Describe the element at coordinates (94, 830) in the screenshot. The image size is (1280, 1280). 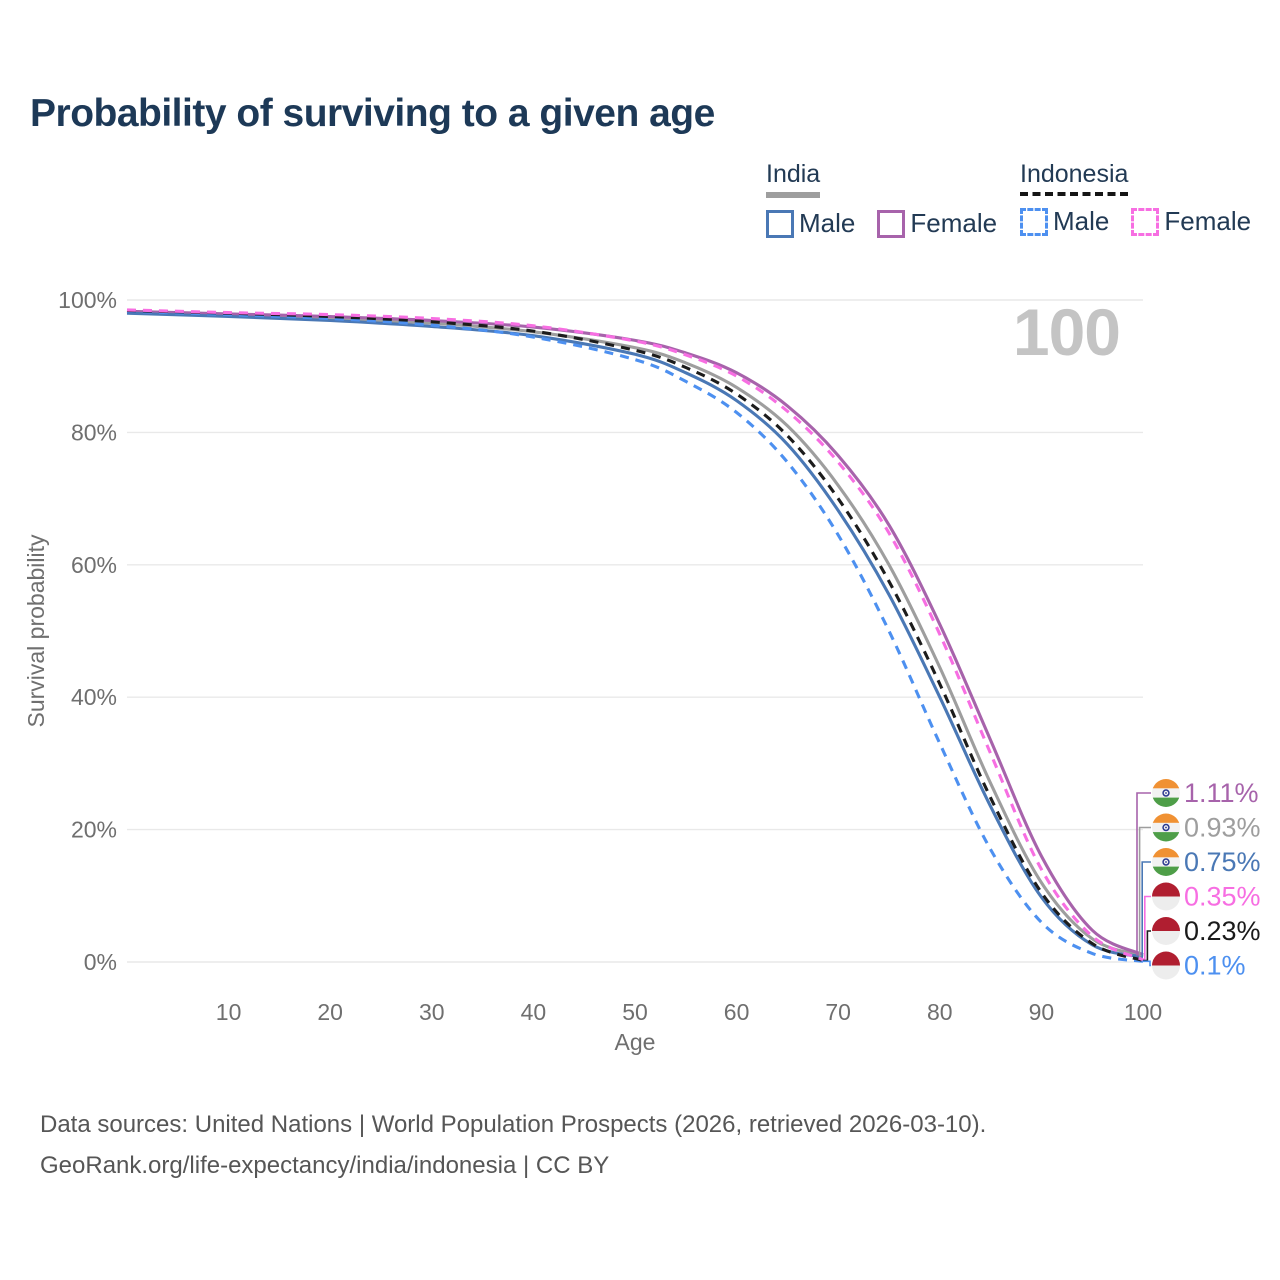
I see `y-tick-label-20: 20%` at that location.